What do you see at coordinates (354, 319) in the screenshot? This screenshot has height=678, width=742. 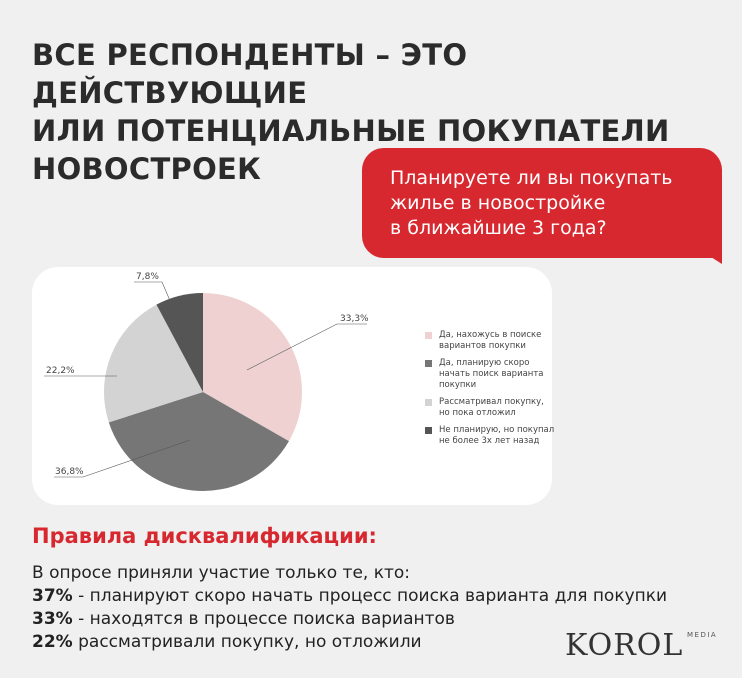 I see `slice-label-0: 33,3%` at bounding box center [354, 319].